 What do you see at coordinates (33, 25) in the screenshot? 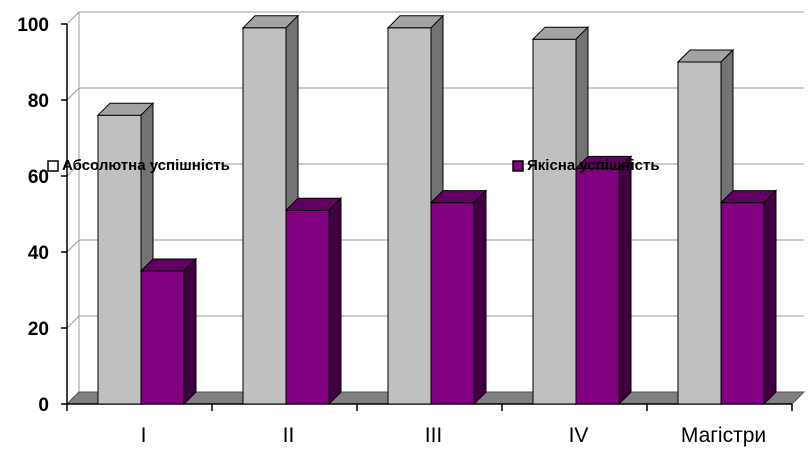
I see `y-tick-label: 100` at bounding box center [33, 25].